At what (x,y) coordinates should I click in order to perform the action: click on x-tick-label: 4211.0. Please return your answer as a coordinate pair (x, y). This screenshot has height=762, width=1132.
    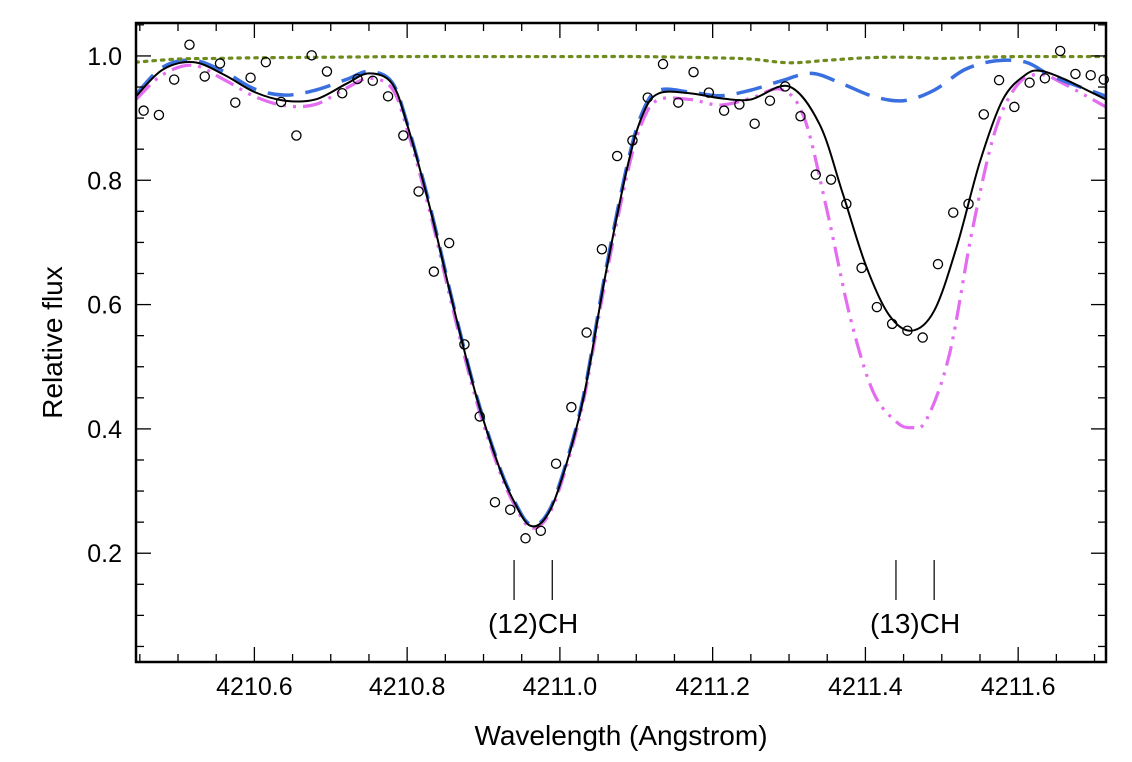
    Looking at the image, I should click on (560, 687).